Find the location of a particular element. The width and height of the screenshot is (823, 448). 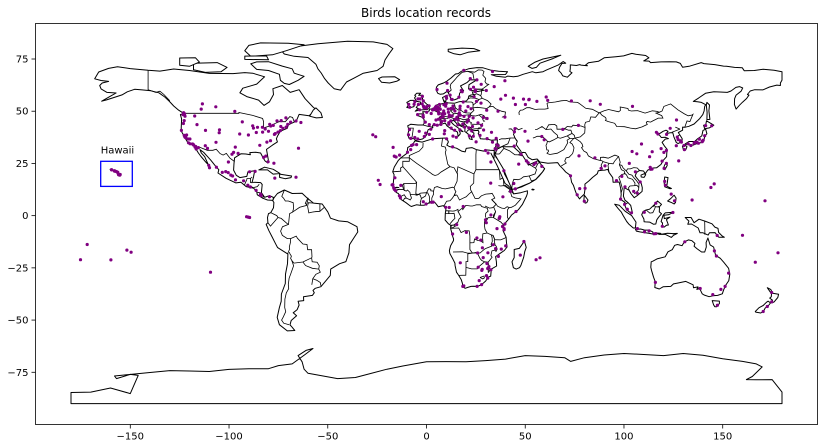

x-tick-label: 100 is located at coordinates (623, 437).